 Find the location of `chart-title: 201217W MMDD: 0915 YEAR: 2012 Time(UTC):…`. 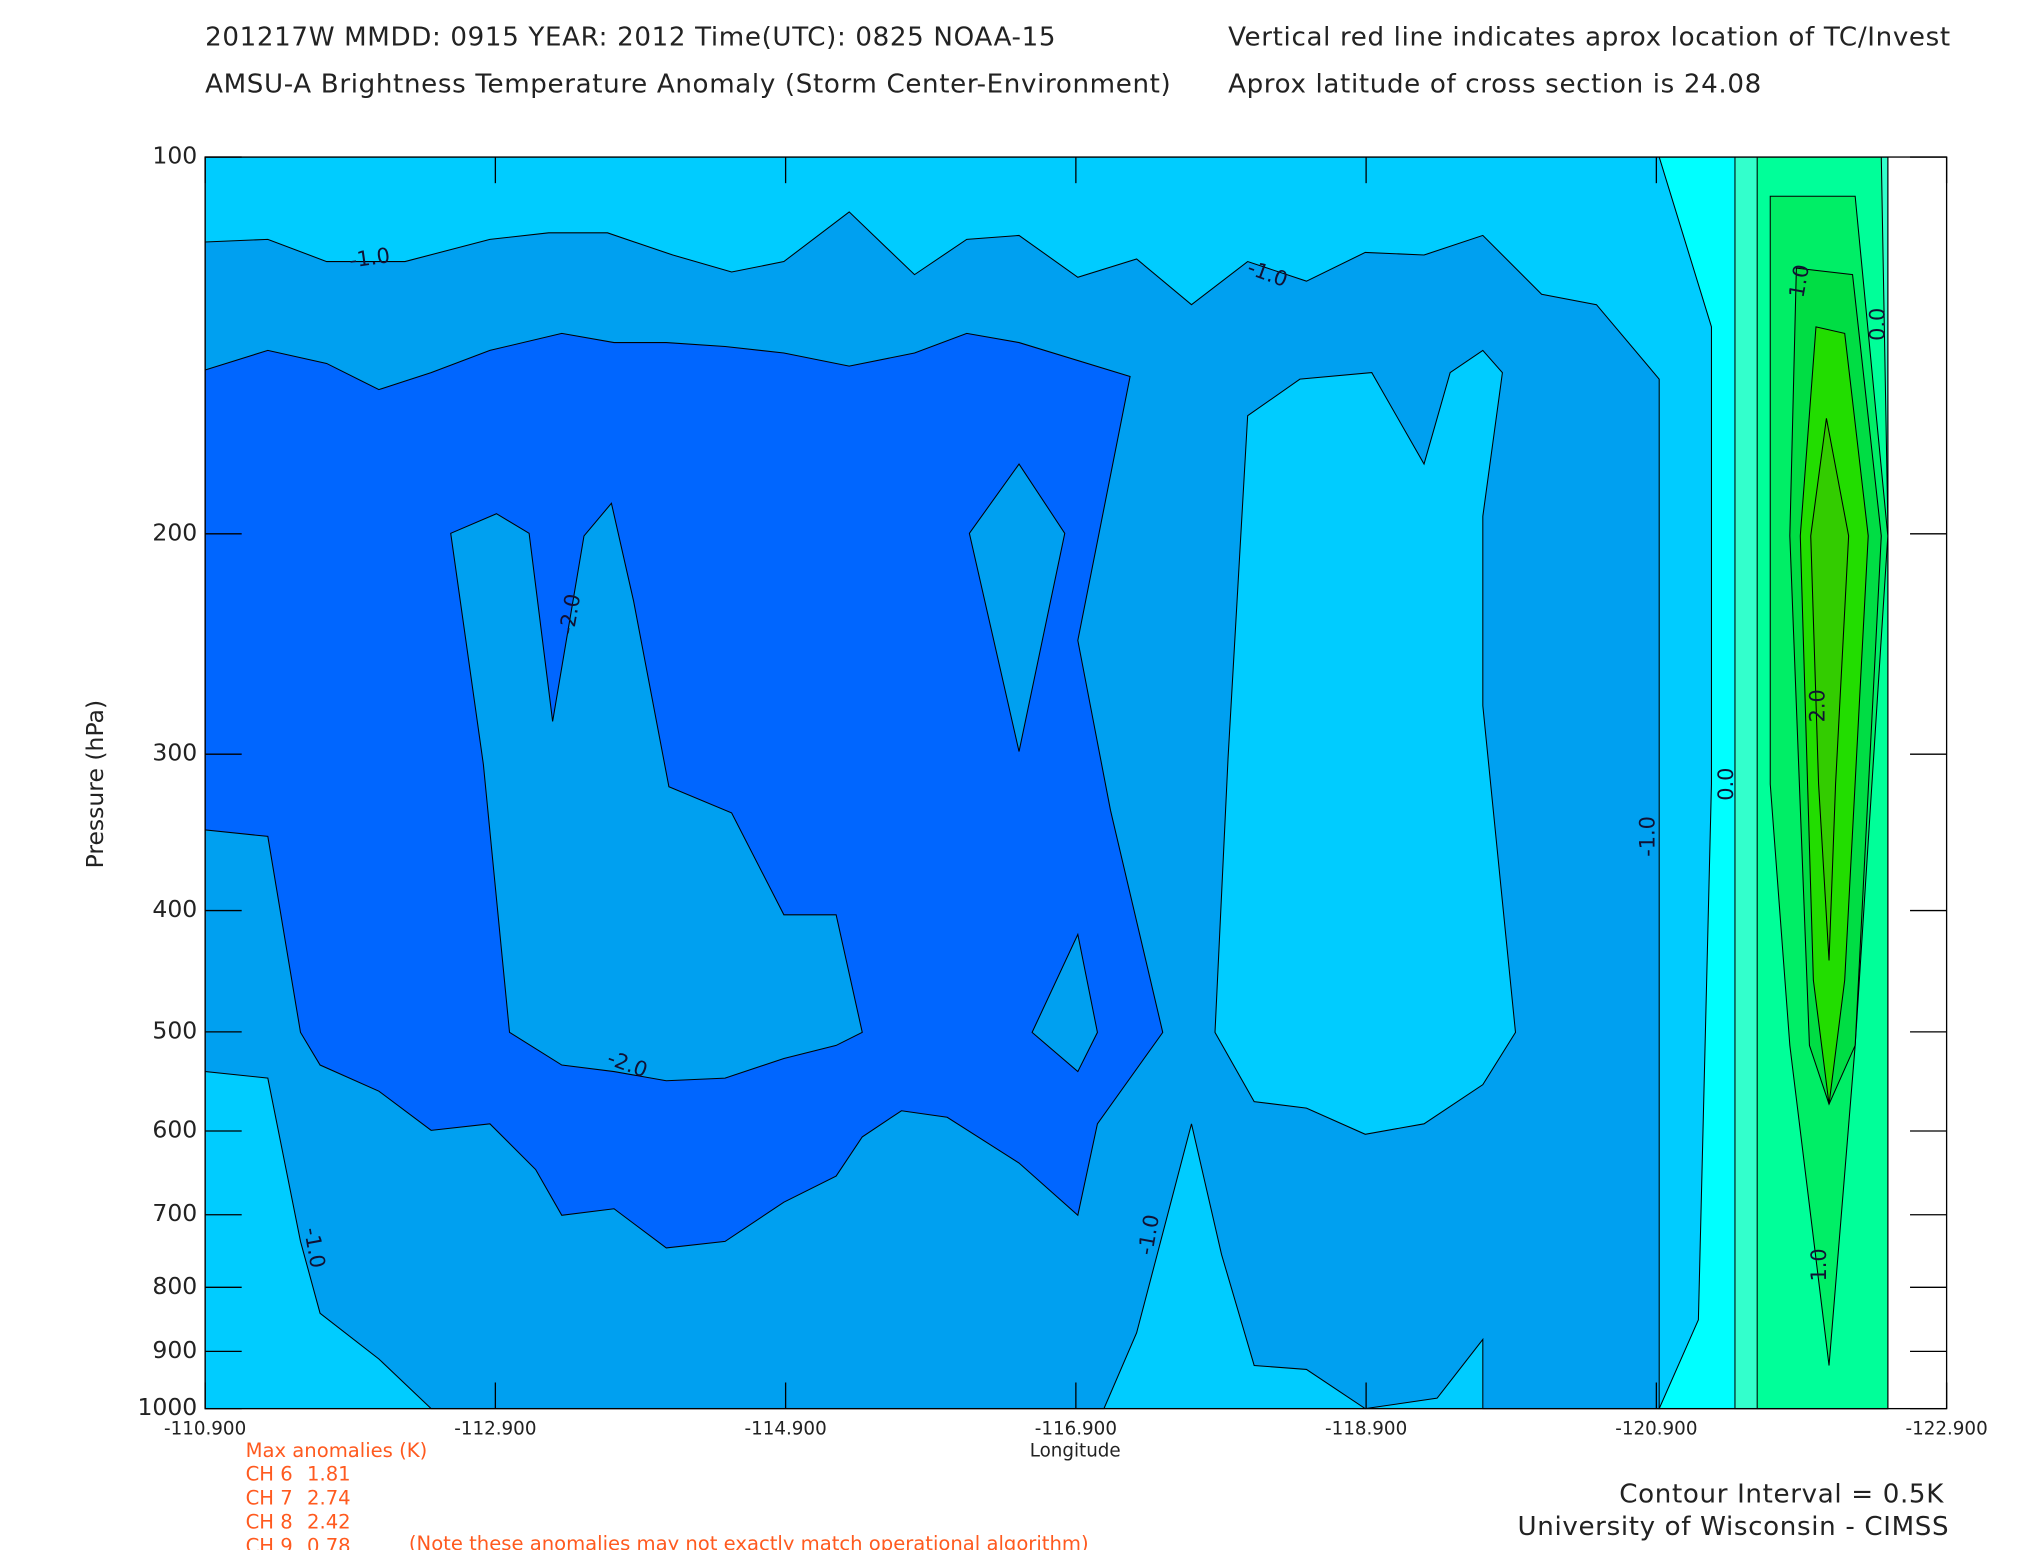

chart-title: 201217W MMDD: 0915 YEAR: 2012 Time(UTC):… is located at coordinates (630, 38).